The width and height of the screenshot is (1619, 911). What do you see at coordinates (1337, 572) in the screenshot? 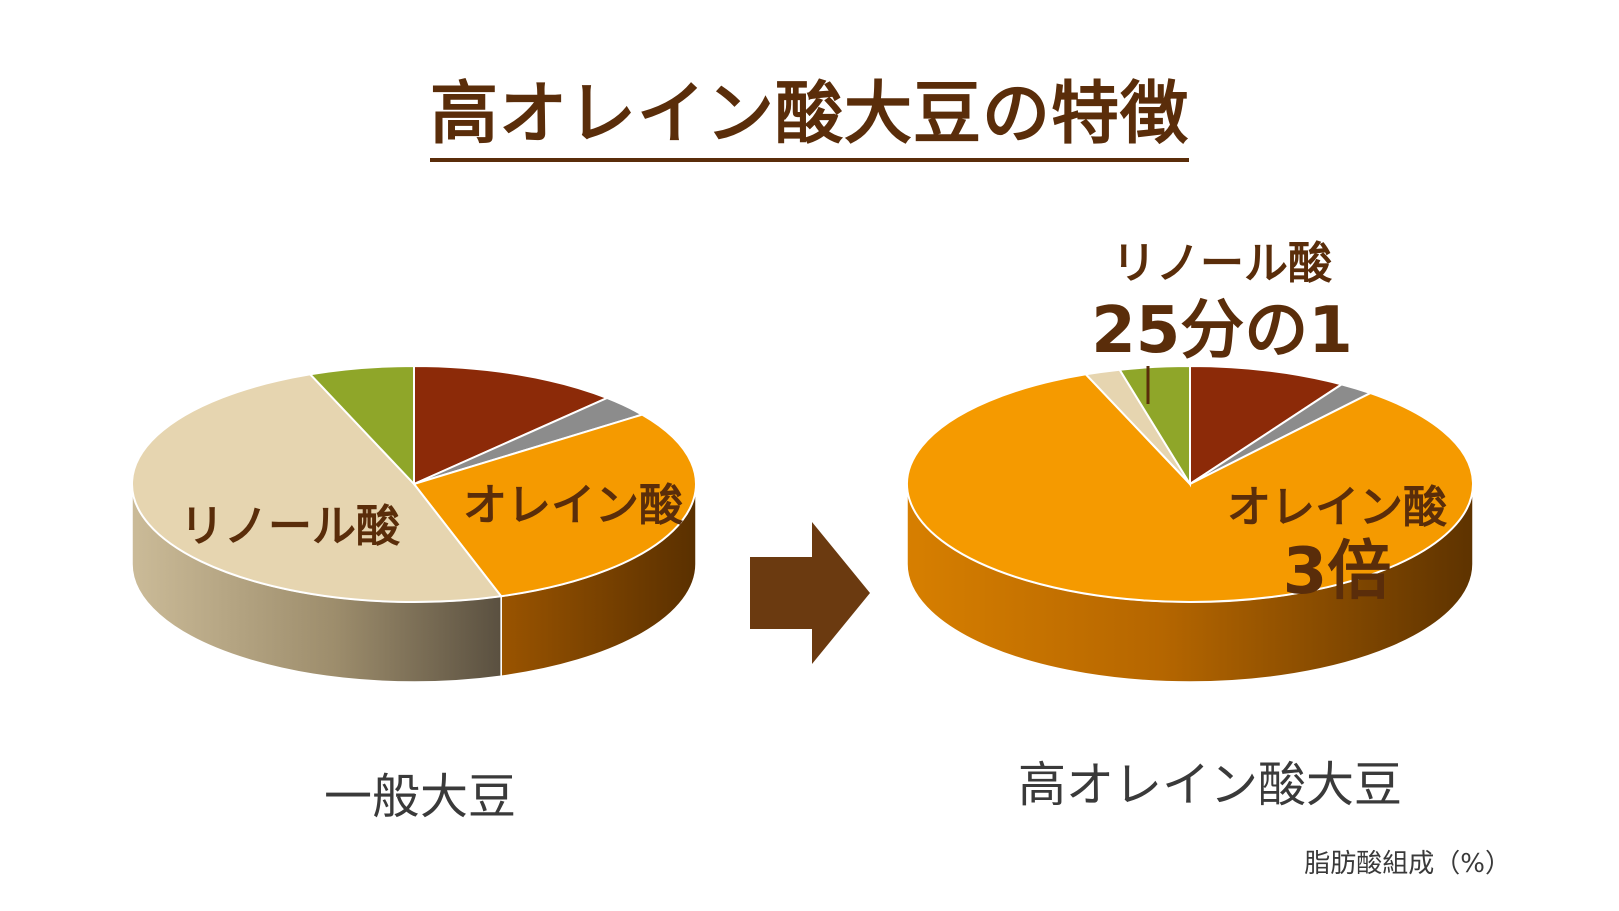
I see `right-oleic-ratio: 3倍` at bounding box center [1337, 572].